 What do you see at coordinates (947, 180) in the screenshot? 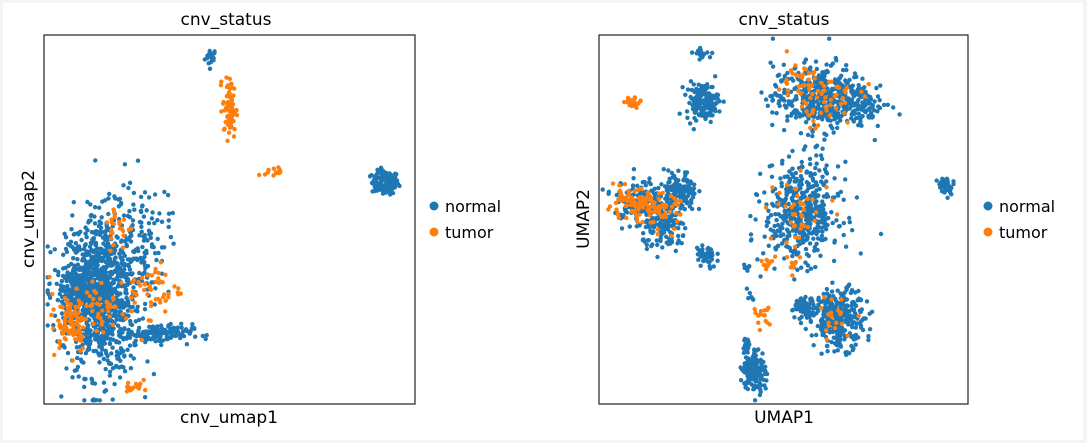
I see `point-normal-c9` at bounding box center [947, 180].